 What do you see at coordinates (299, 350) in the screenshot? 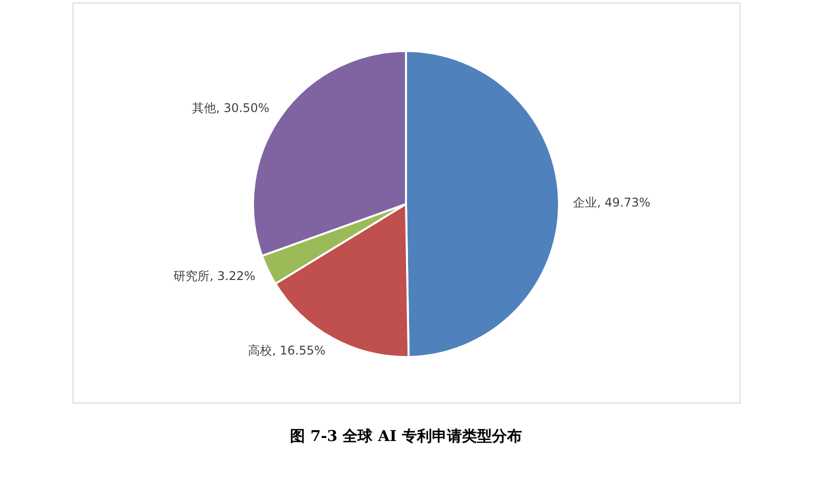
I see `data-label: , 16.55%` at bounding box center [299, 350].